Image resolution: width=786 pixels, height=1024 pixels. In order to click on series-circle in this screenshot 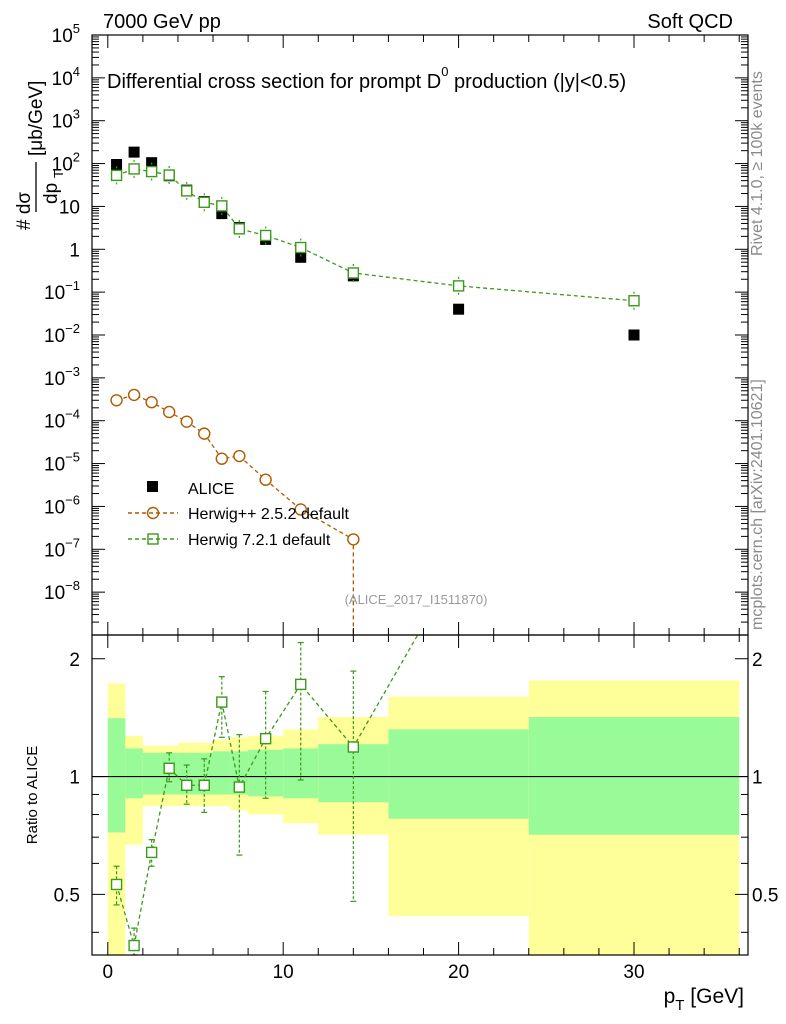, I will do `click(235, 467)`.